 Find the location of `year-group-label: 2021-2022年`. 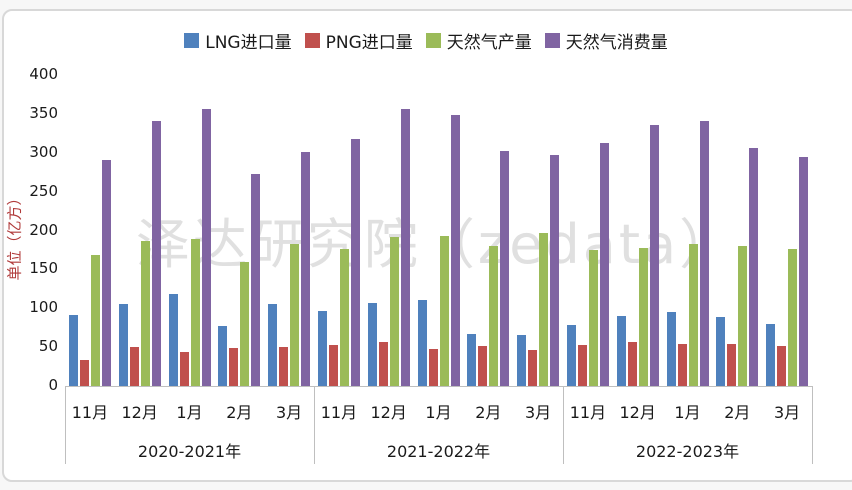

year-group-label: 2021-2022年 is located at coordinates (438, 451).